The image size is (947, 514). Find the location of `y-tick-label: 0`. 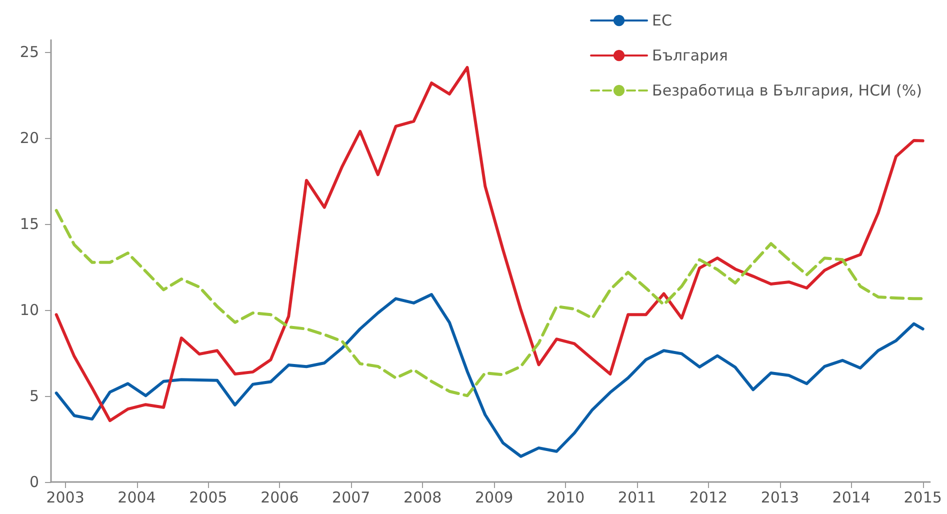

y-tick-label: 0 is located at coordinates (34, 482).